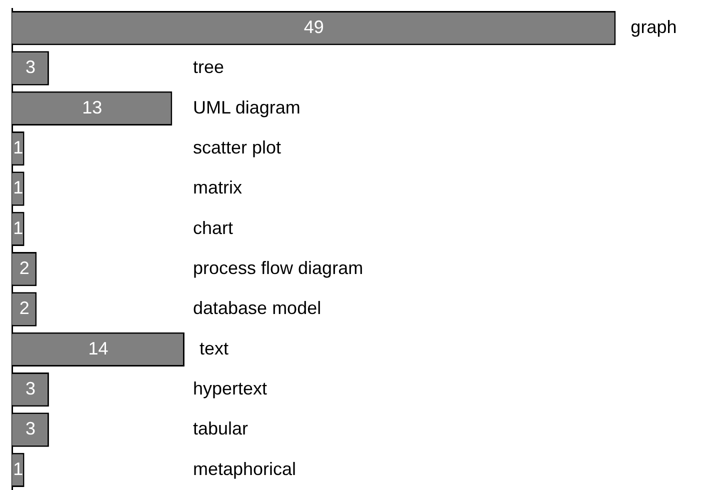 This screenshot has height=490, width=701. I want to click on y-tick-label: tabular, so click(220, 428).